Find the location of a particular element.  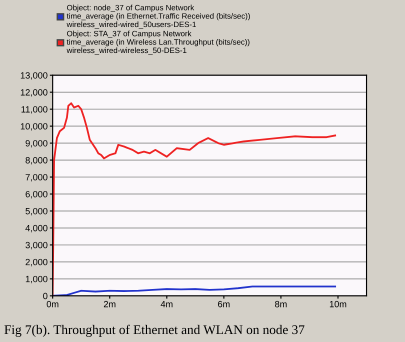

y-tick-label: 1,000 is located at coordinates (37, 280).